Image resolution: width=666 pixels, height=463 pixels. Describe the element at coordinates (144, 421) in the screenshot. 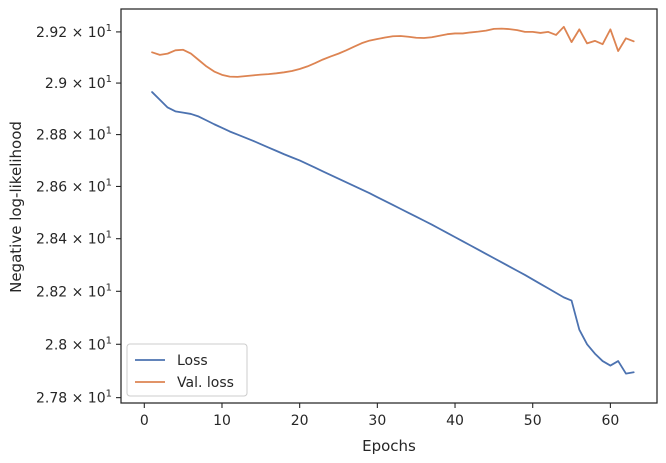

I see `x-tick-label: 0` at that location.